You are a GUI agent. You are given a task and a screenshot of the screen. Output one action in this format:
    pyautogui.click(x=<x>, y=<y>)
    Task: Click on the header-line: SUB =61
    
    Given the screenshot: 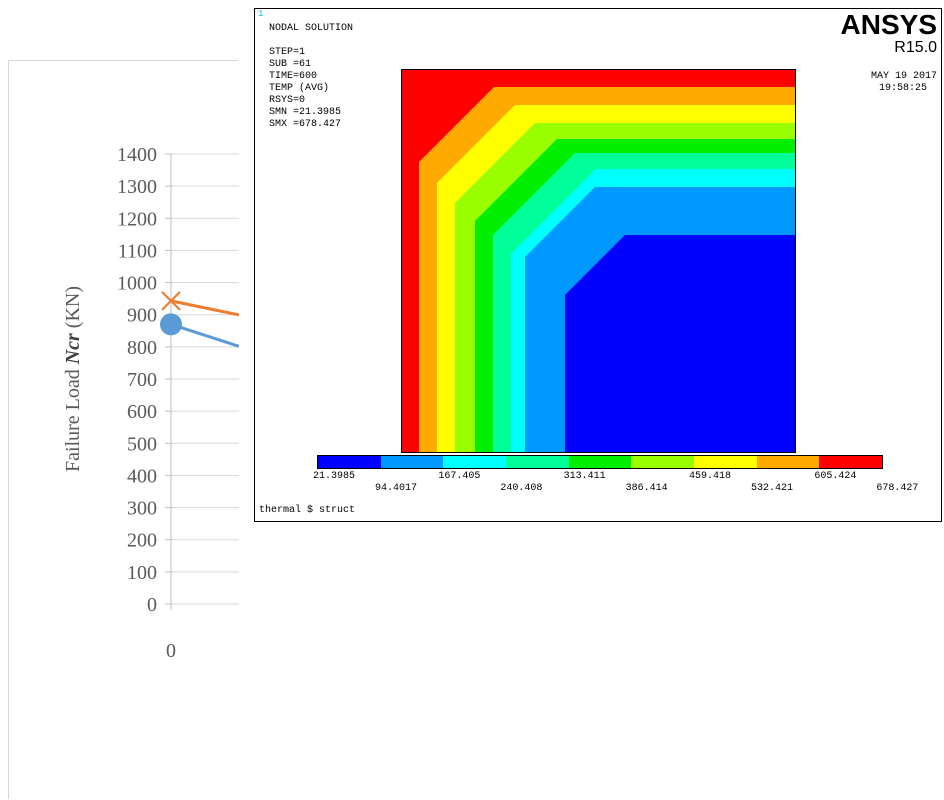 What is the action you would take?
    pyautogui.click(x=290, y=64)
    